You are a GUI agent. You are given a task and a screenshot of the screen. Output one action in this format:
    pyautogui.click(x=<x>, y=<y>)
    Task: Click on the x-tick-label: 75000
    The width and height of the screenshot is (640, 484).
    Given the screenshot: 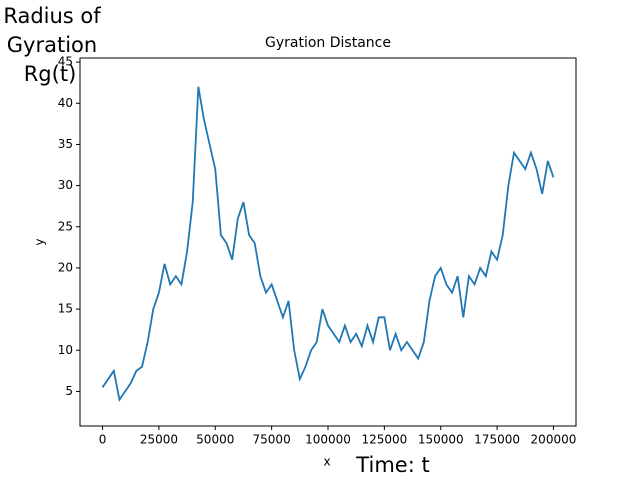 What is the action you would take?
    pyautogui.click(x=272, y=440)
    